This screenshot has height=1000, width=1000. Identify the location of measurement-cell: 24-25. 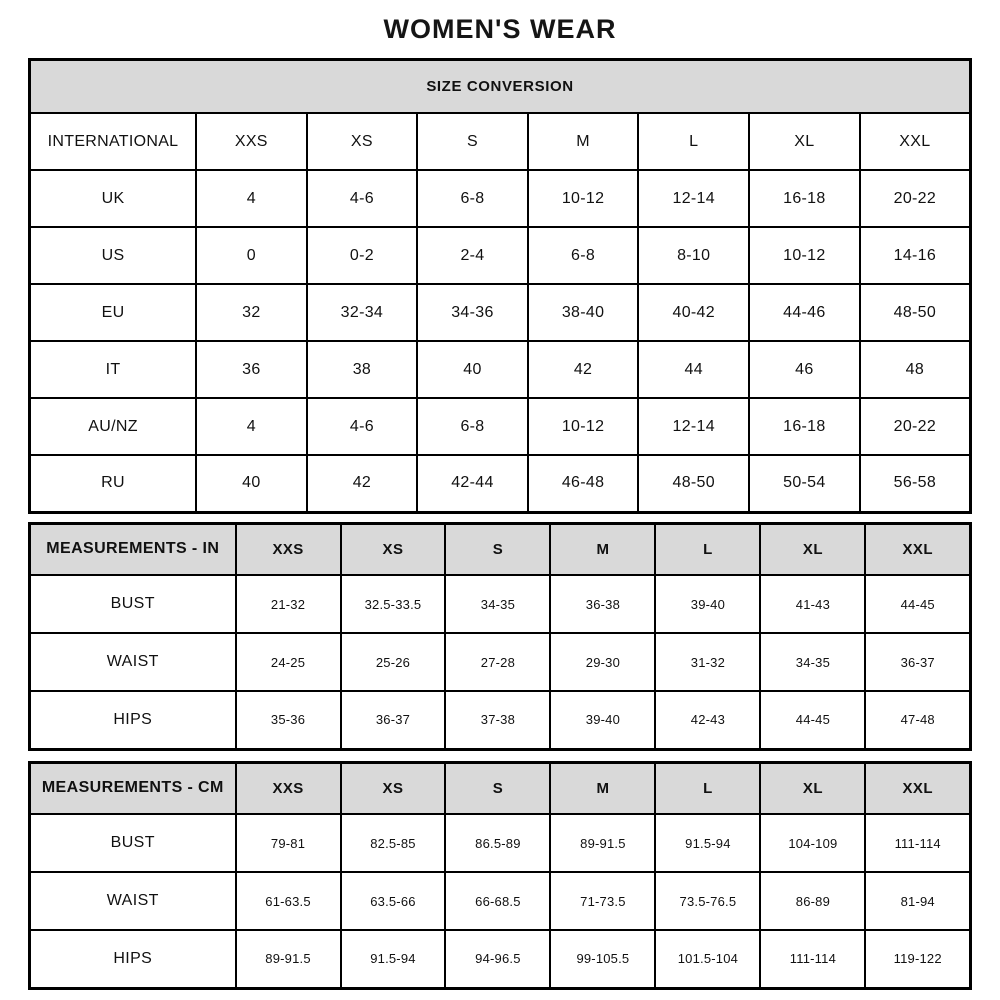
(288, 662).